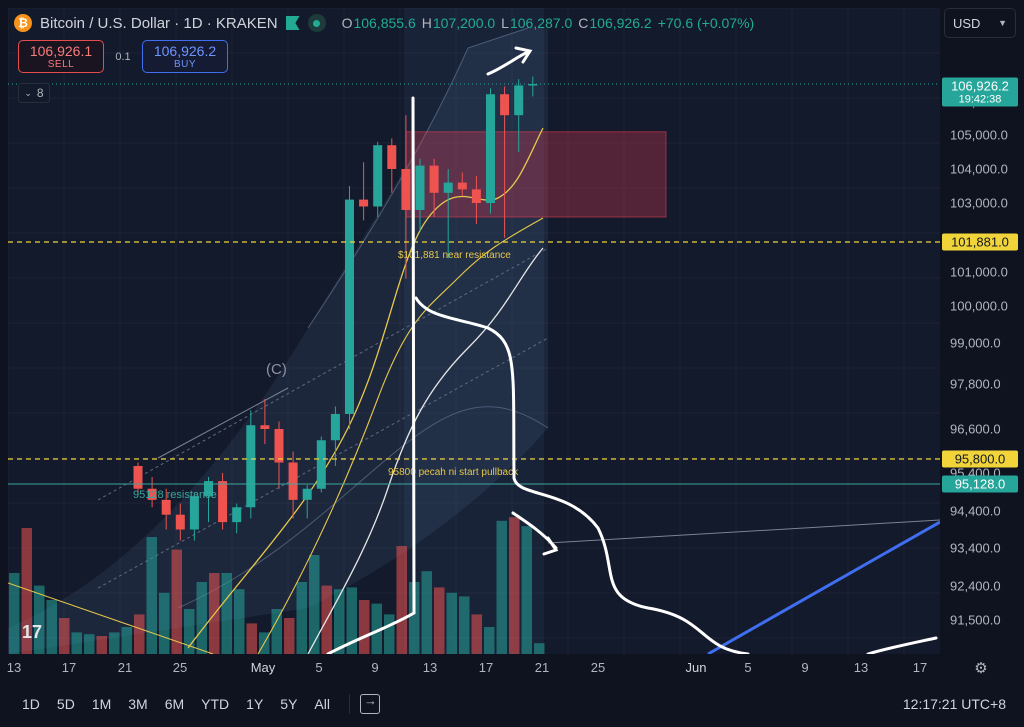  Describe the element at coordinates (31, 704) in the screenshot. I see `range-button-1d: 1D` at that location.